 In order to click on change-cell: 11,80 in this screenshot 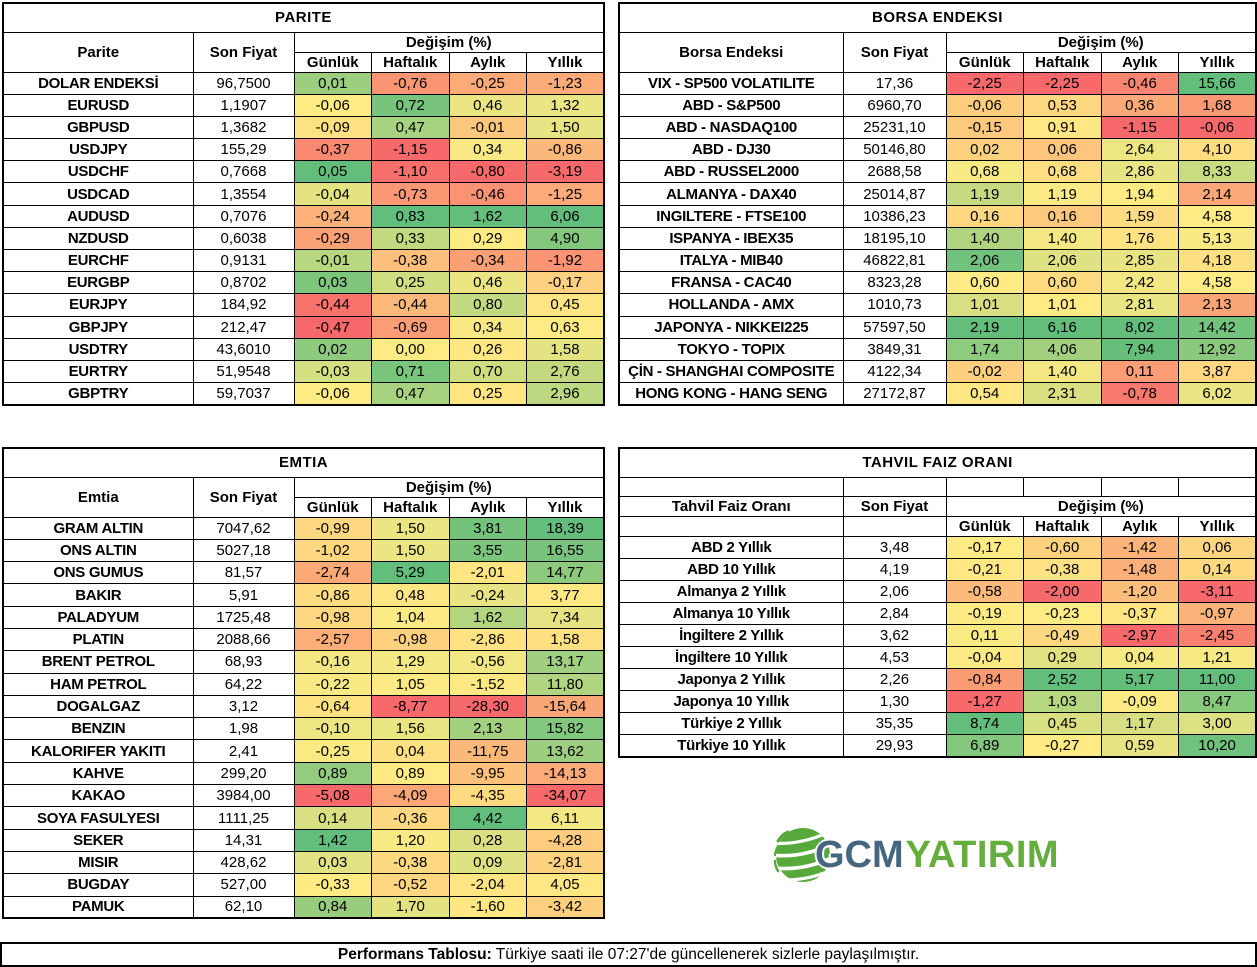, I will do `click(565, 684)`.